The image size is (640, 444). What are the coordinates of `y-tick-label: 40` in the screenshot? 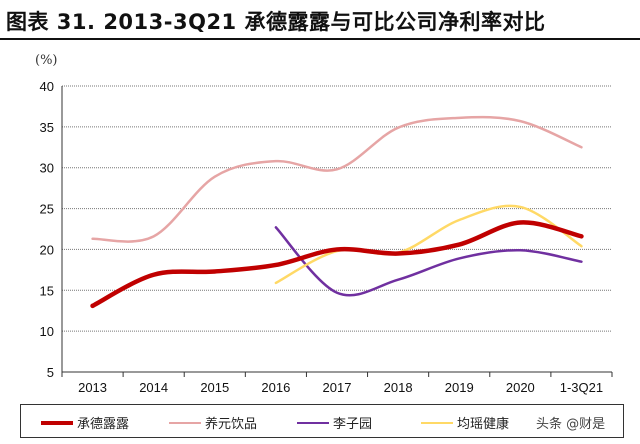 It's located at (47, 86).